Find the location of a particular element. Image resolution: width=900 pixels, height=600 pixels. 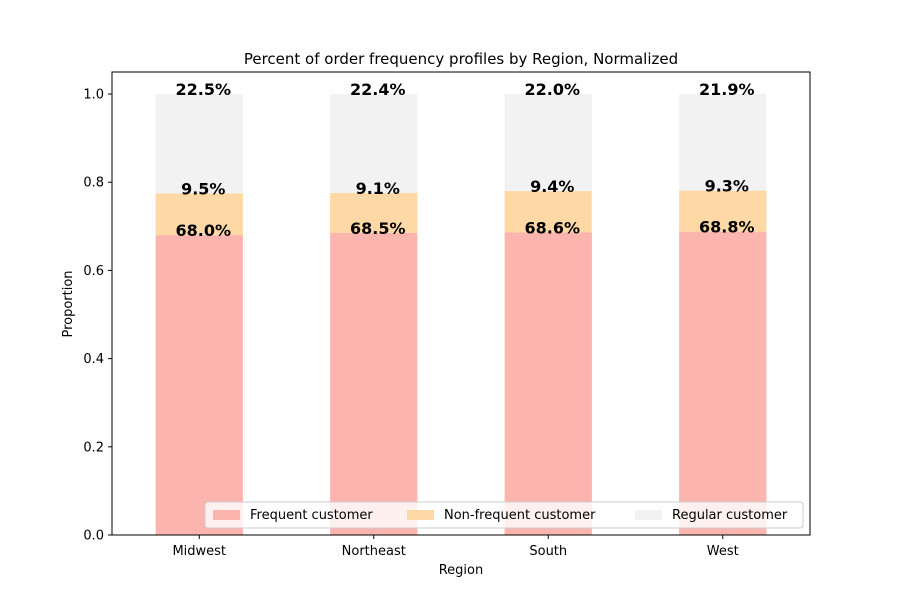

data-label-west-series-2: 21.9% is located at coordinates (727, 89).